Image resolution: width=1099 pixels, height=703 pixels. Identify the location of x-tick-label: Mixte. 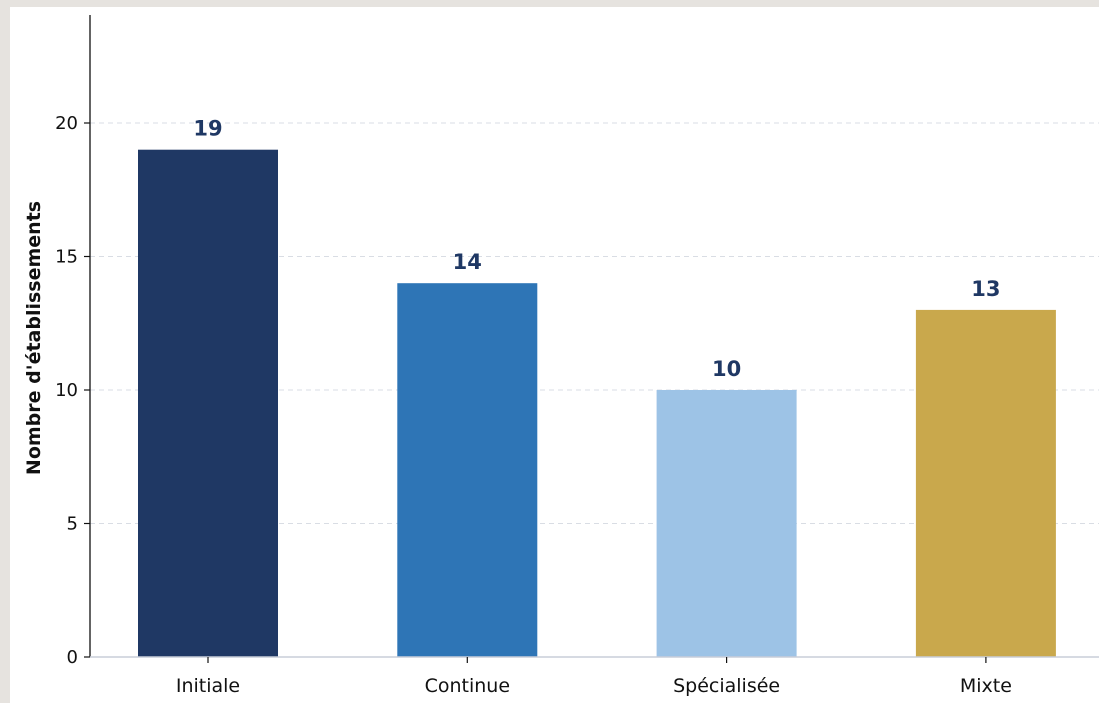
(986, 686).